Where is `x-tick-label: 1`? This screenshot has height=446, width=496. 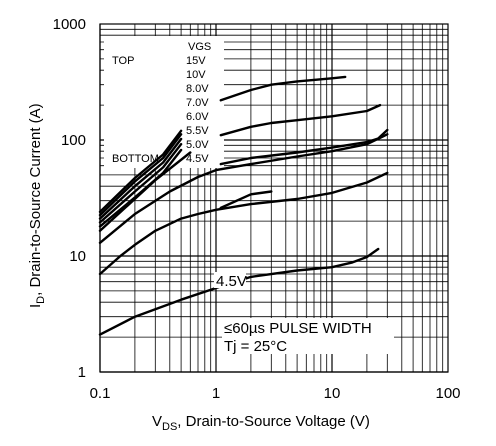
x-tick-label: 1 is located at coordinates (216, 393).